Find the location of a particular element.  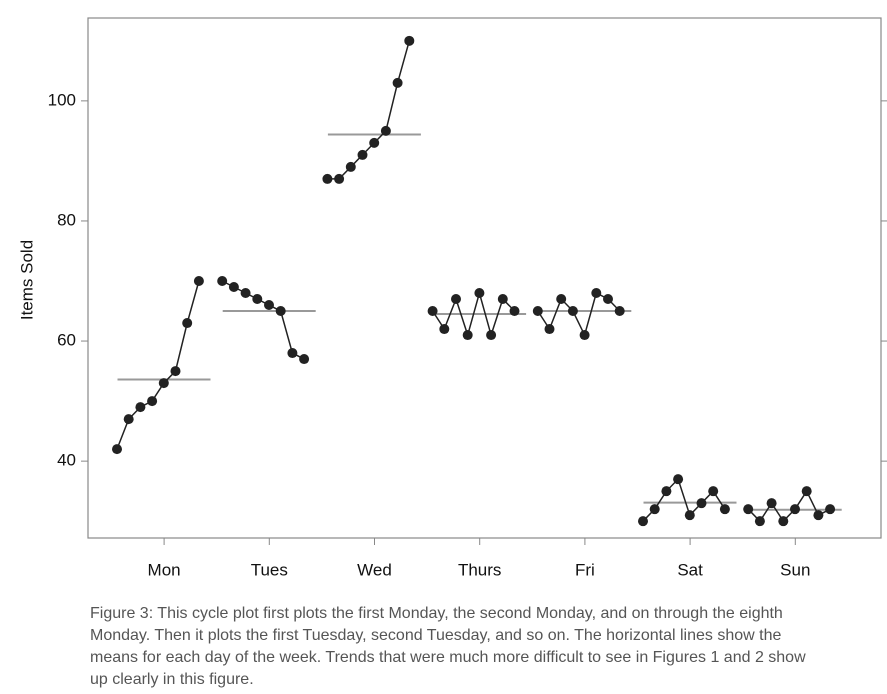

y-tick-label: 40 is located at coordinates (66, 460).